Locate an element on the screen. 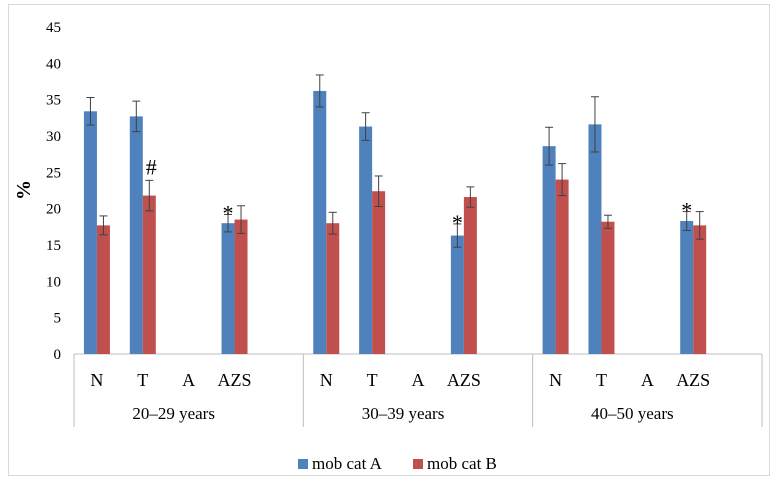 Image resolution: width=775 pixels, height=480 pixels. y-axis-label: % is located at coordinates (24, 190).